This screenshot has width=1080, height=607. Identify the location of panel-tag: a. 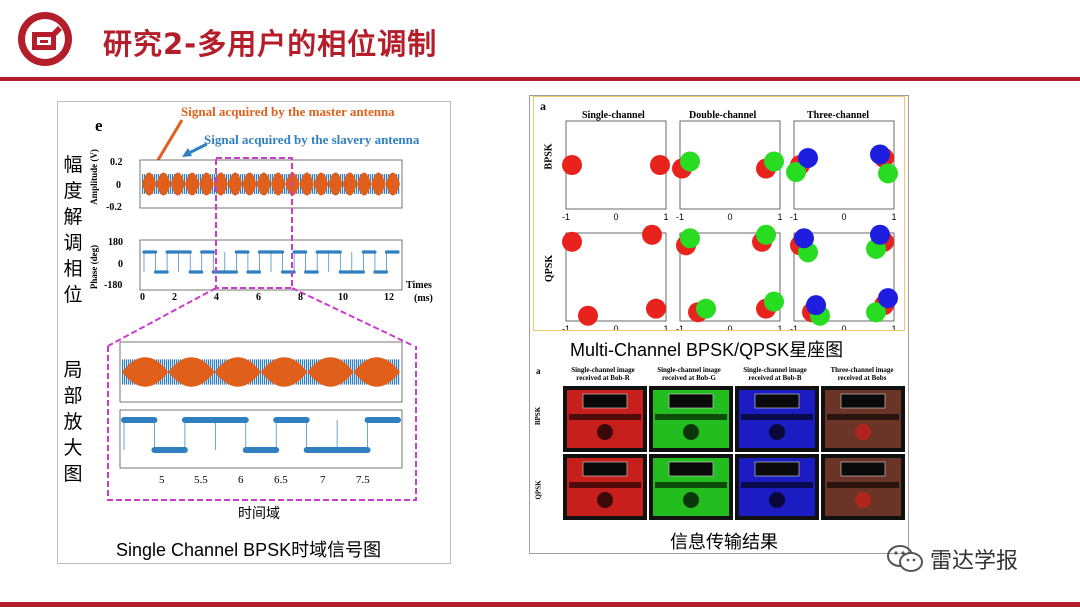
(538, 371).